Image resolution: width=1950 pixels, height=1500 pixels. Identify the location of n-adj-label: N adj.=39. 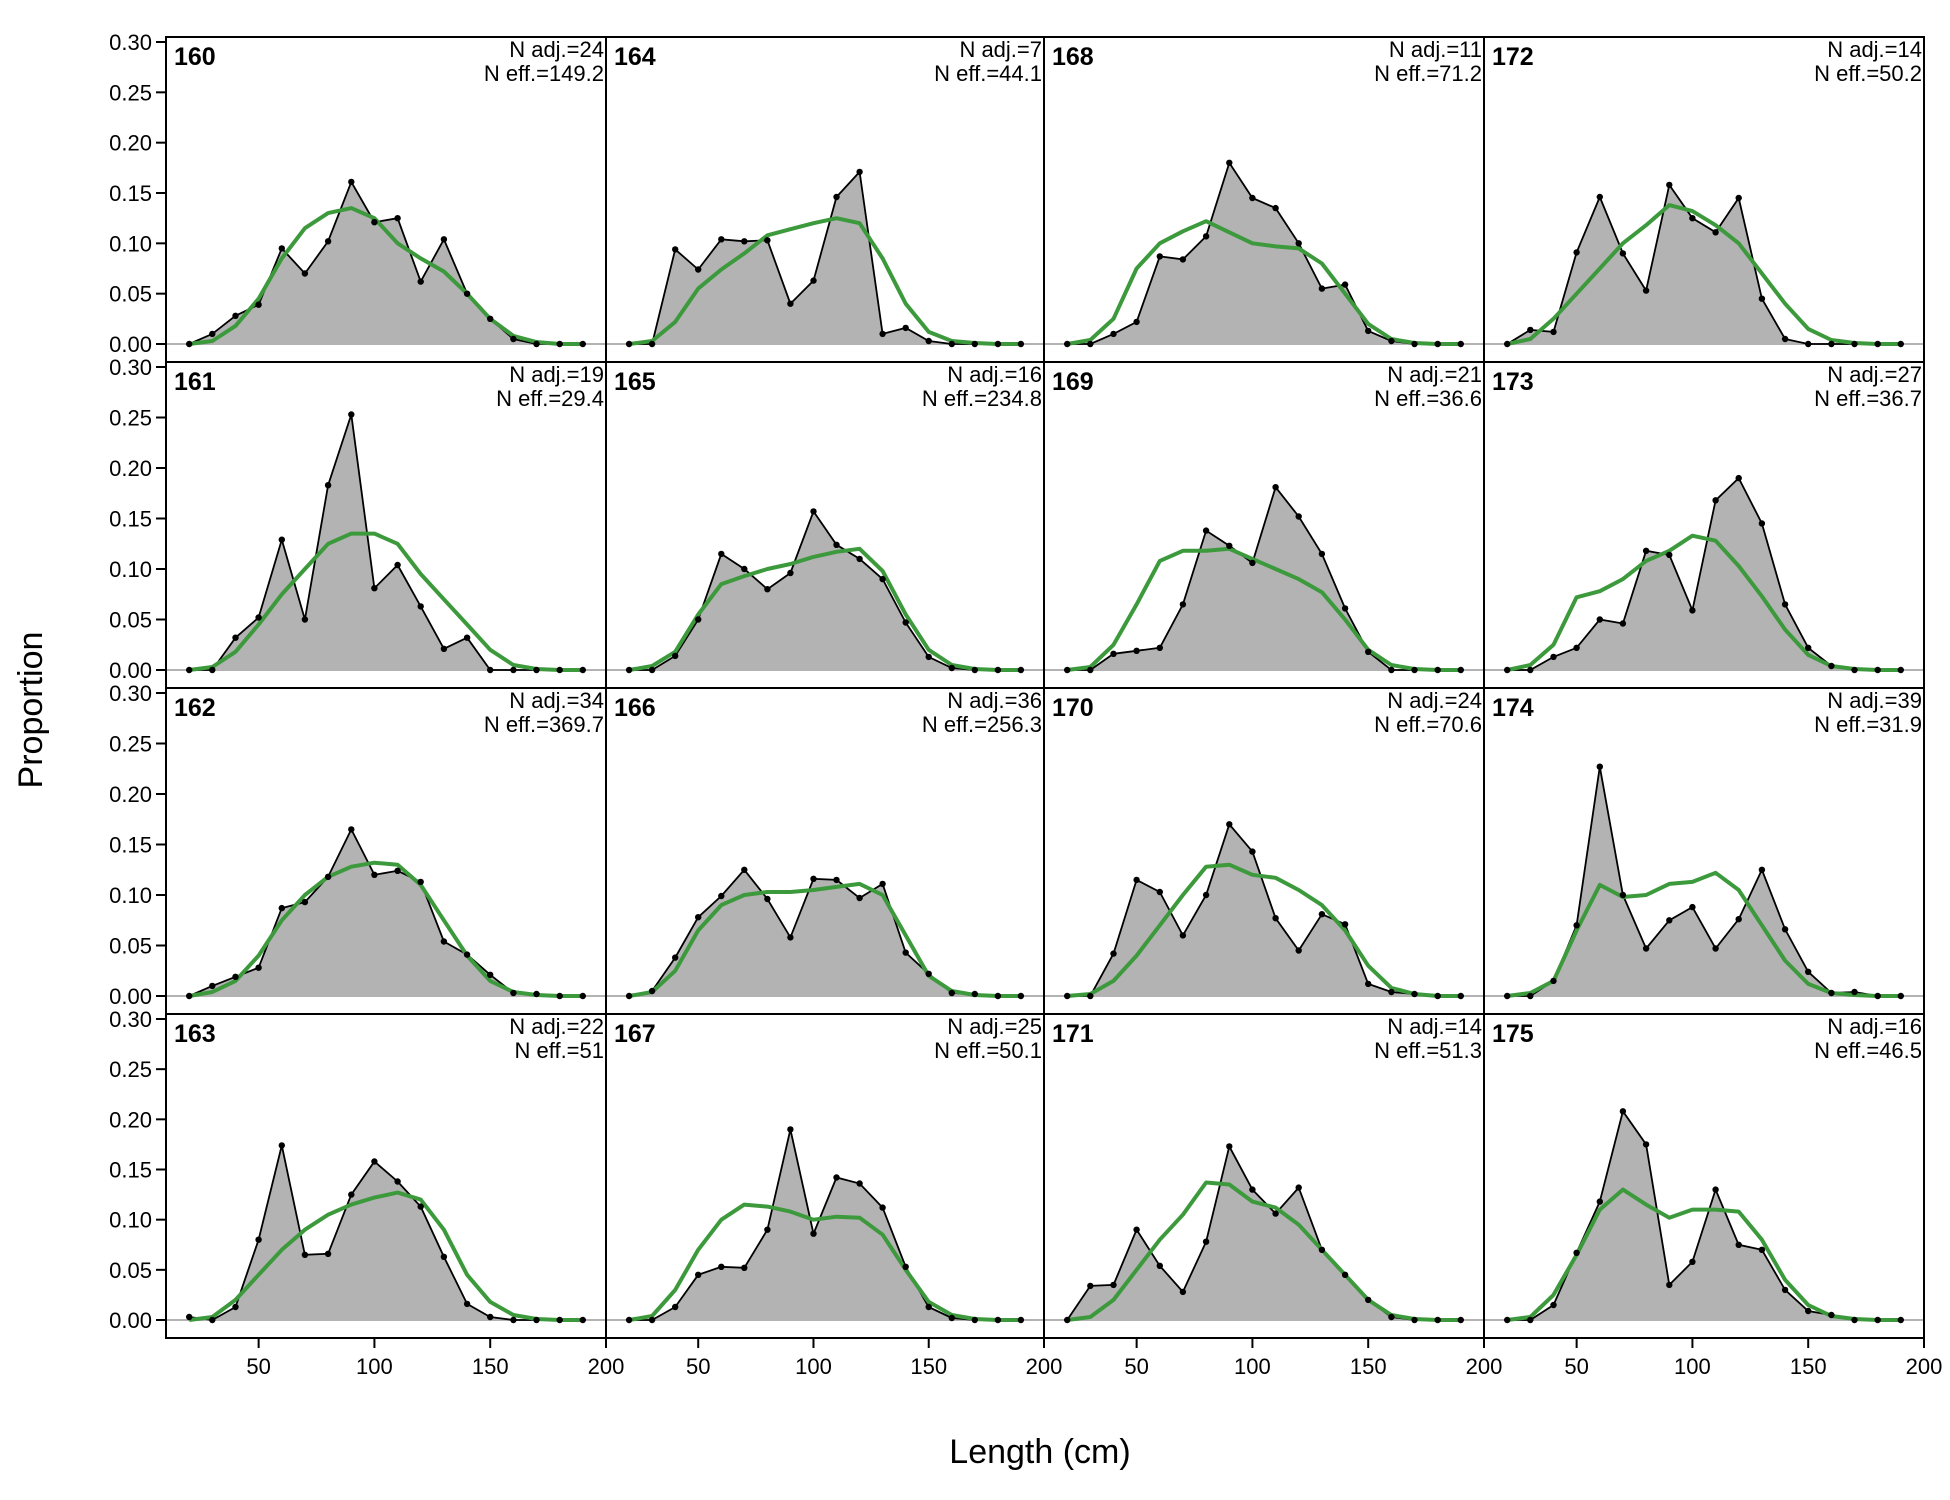
(1874, 700).